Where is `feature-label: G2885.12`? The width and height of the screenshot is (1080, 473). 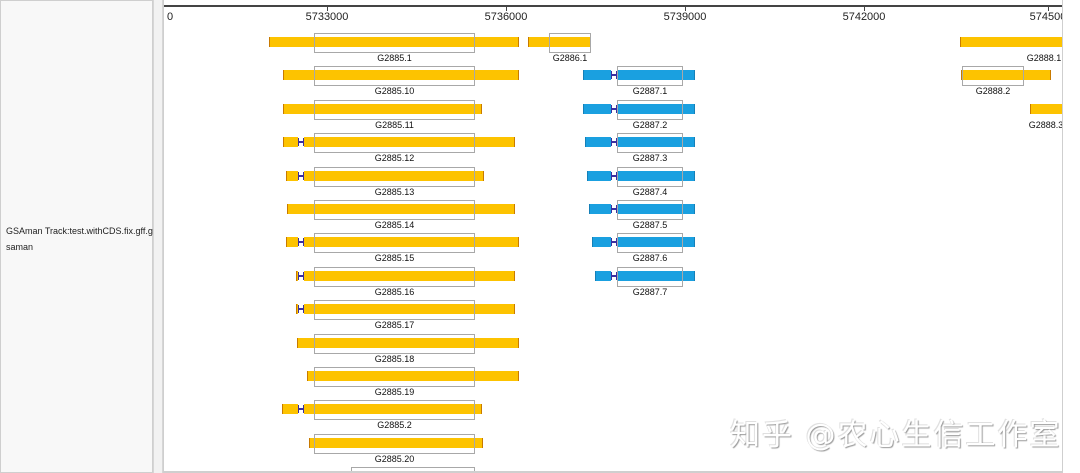 feature-label: G2885.12 is located at coordinates (394, 158).